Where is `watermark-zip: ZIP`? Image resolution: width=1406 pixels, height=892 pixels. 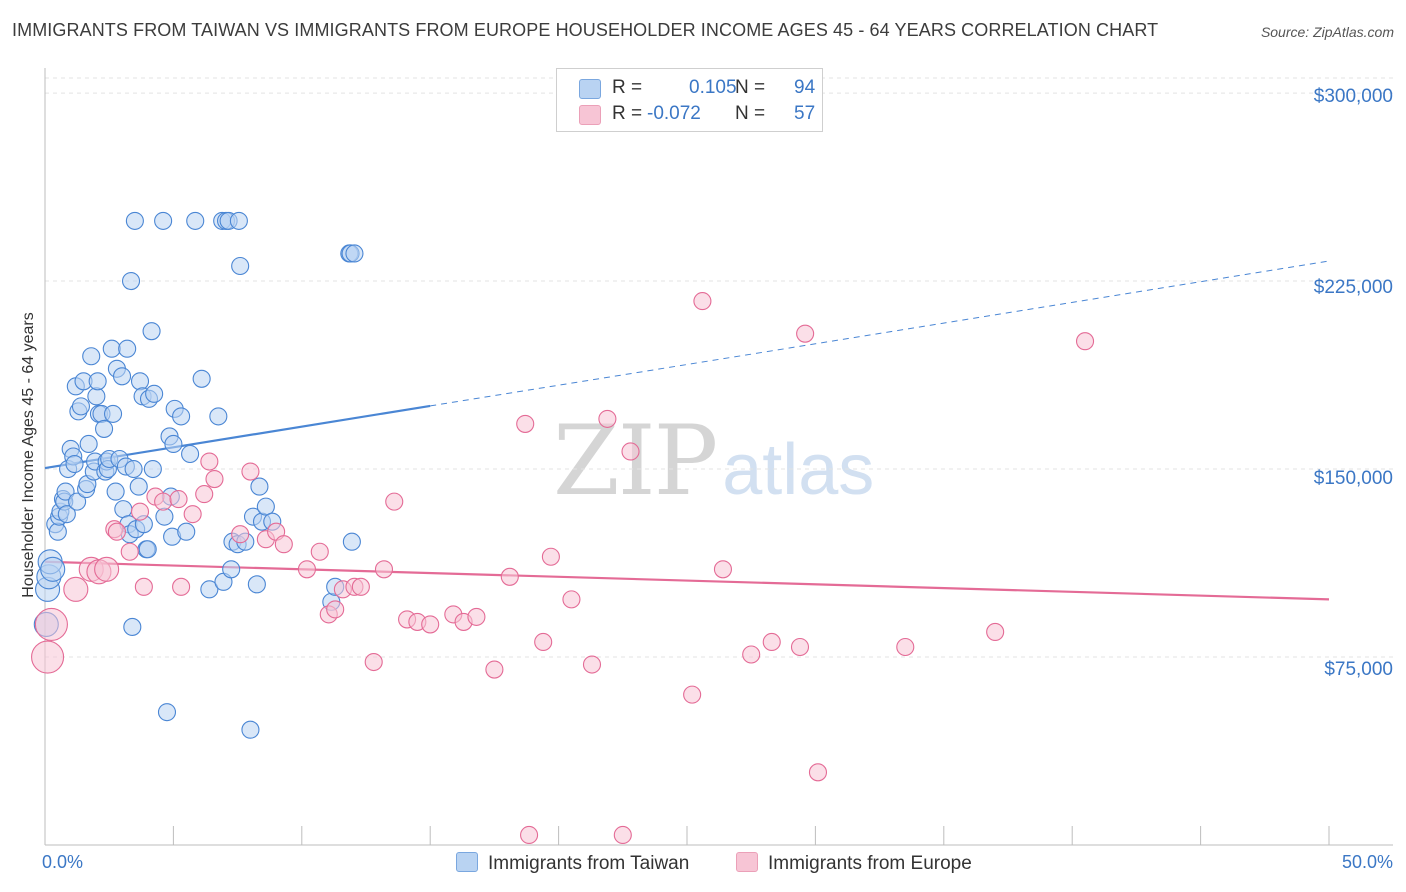
watermark-zip: ZIP is located at coordinates (635, 461).